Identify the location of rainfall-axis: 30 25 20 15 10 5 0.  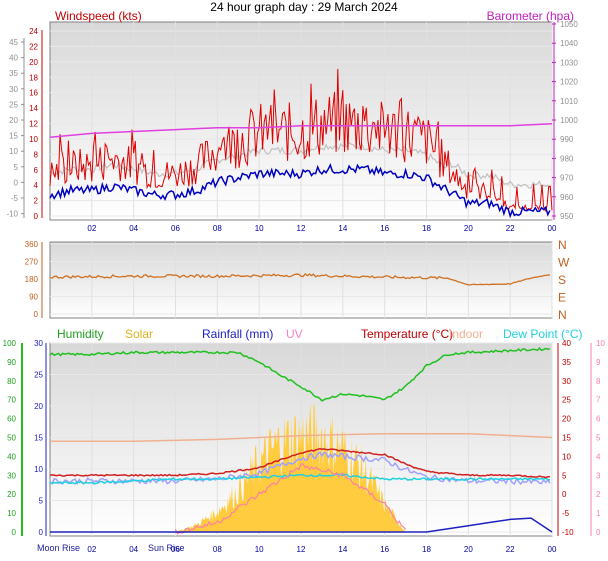
(40, 438).